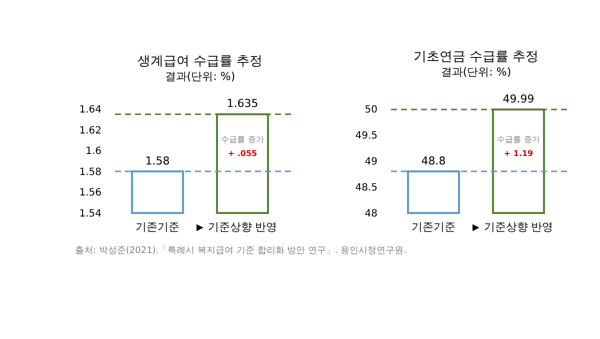 This screenshot has width=600, height=339. What do you see at coordinates (433, 161) in the screenshot?
I see `data-label: 48.8` at bounding box center [433, 161].